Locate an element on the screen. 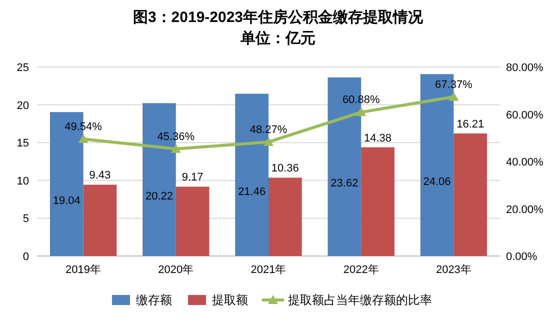  y-tick-label: 0 is located at coordinates (25, 257).